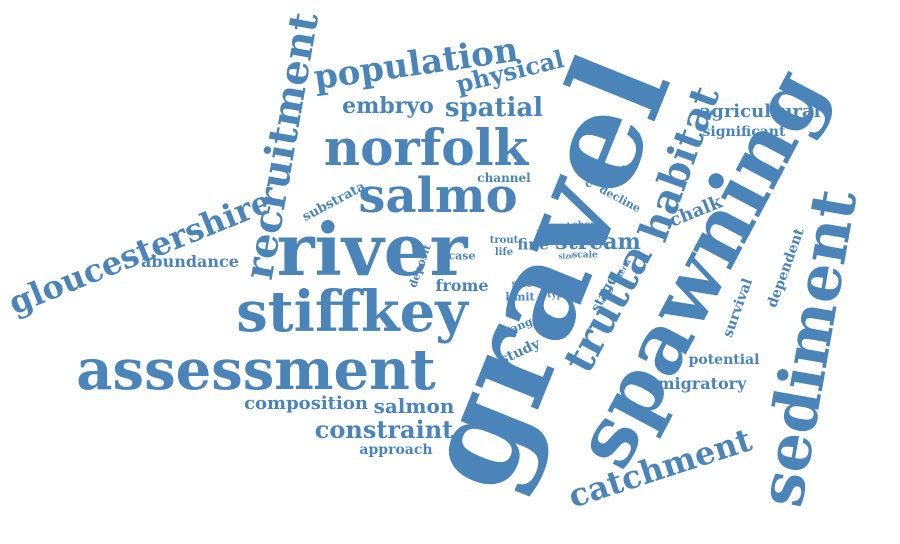 This screenshot has width=900, height=544. I want to click on word-salmon: salmon, so click(414, 406).